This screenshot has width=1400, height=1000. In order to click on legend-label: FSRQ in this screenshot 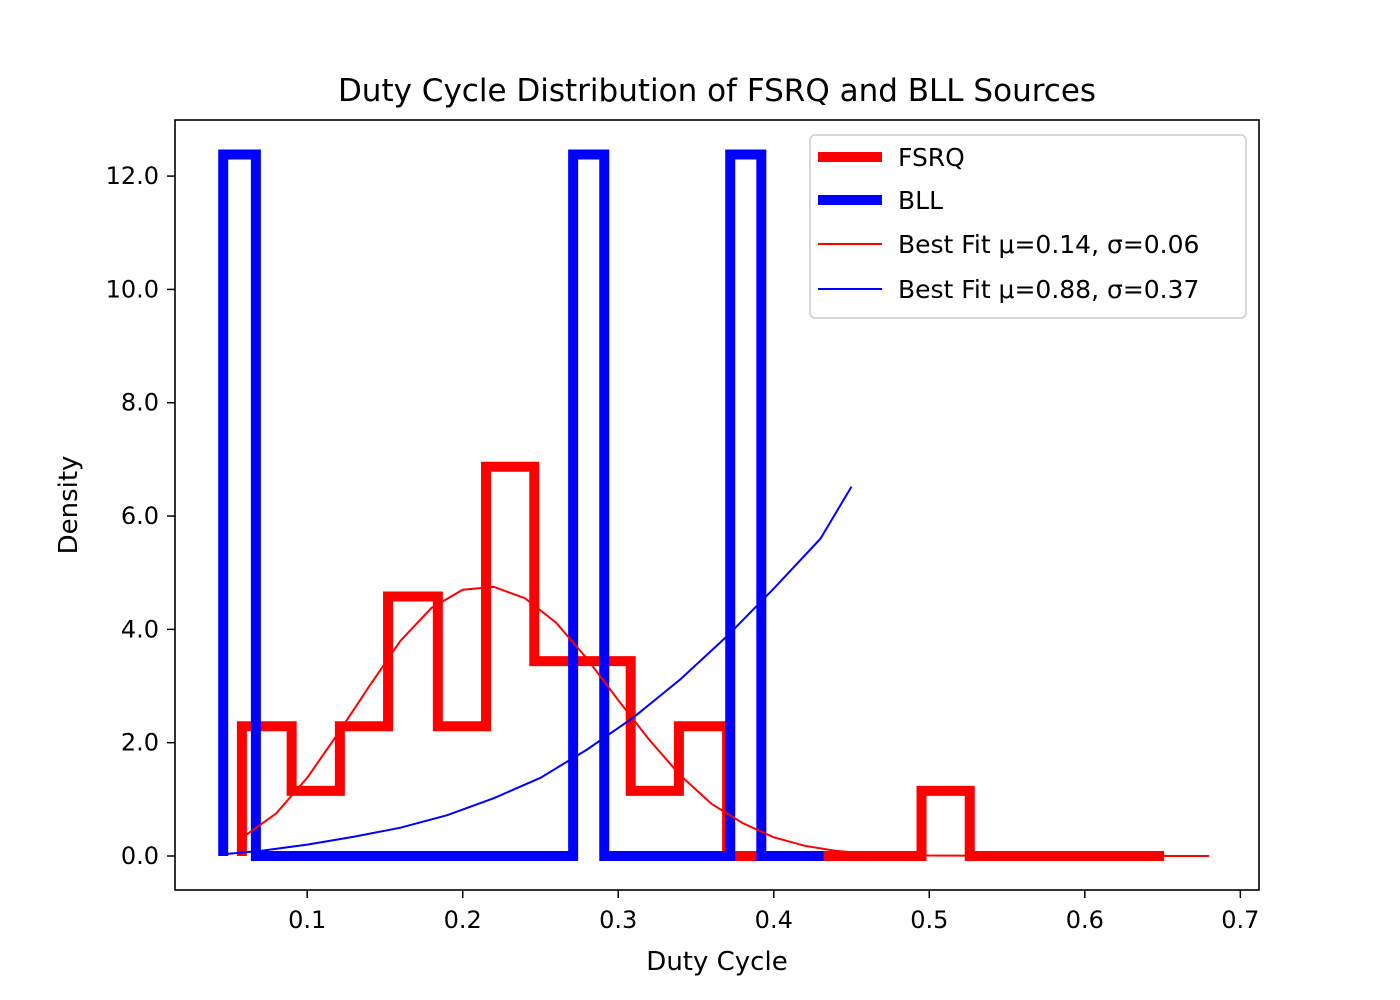, I will do `click(931, 157)`.